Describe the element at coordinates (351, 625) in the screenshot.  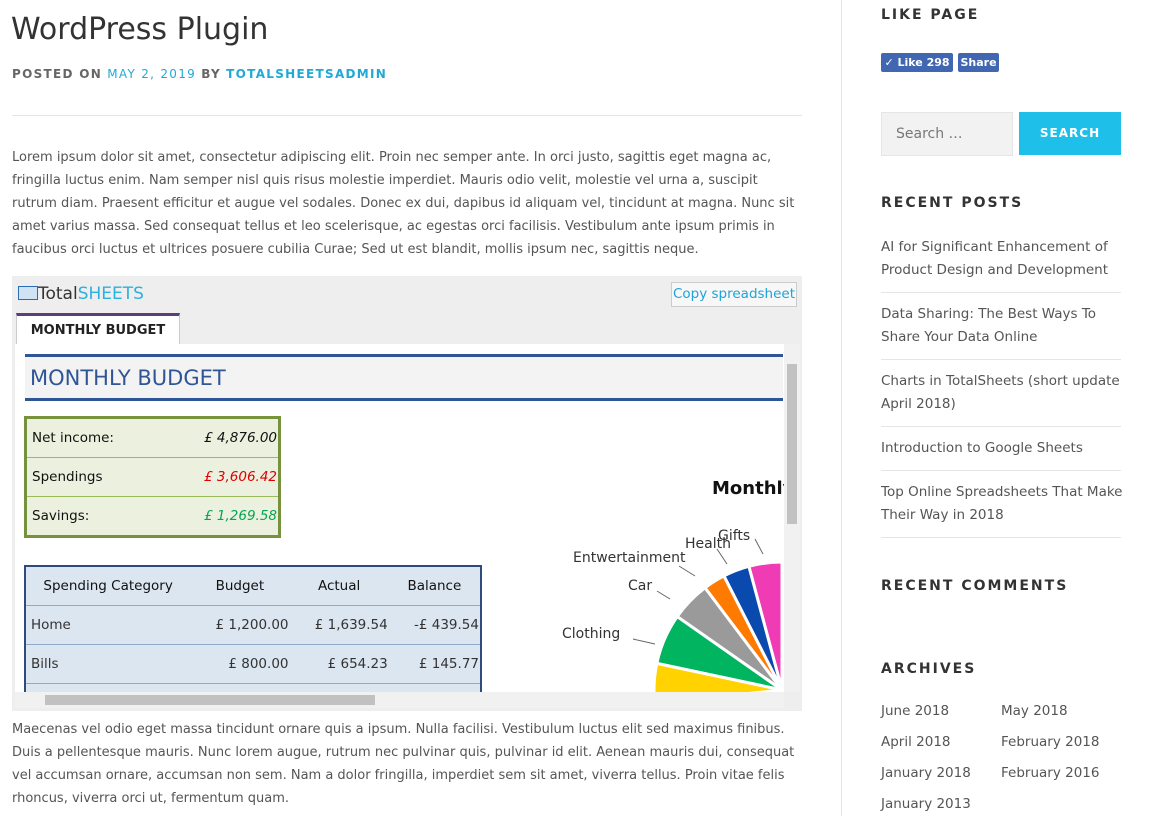
I see `table-cell: £ 1,639.54` at that location.